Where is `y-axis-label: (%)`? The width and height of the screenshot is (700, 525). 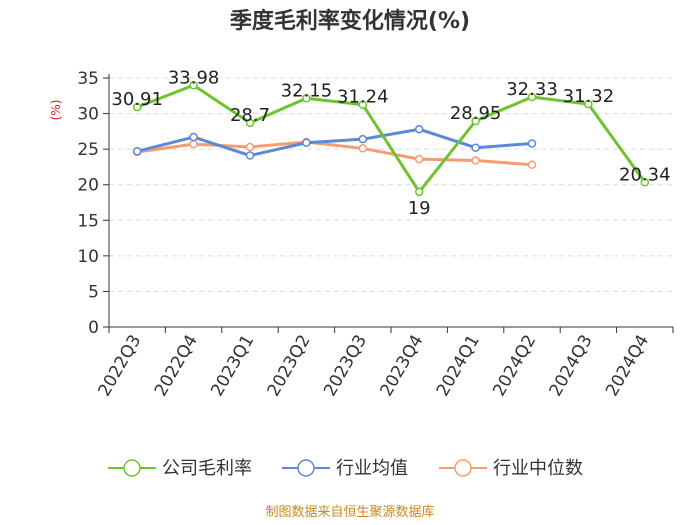
y-axis-label: (%) is located at coordinates (56, 110).